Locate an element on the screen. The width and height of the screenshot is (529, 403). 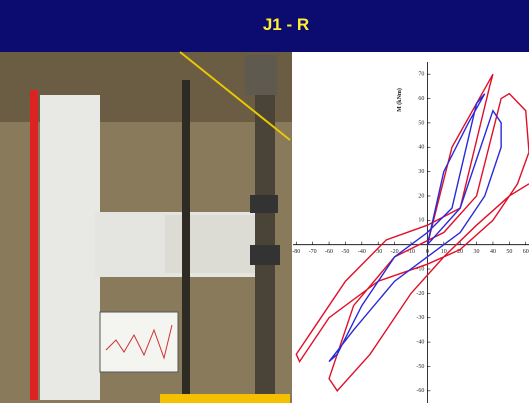
x-tick-label: 60 is located at coordinates (526, 252).